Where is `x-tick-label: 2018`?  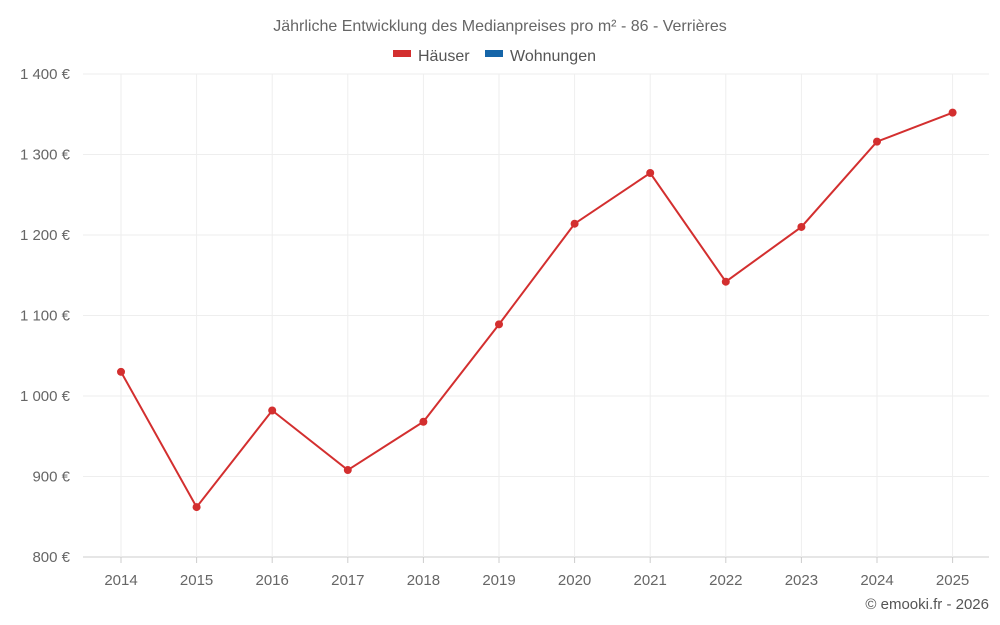
x-tick-label: 2018 is located at coordinates (423, 580).